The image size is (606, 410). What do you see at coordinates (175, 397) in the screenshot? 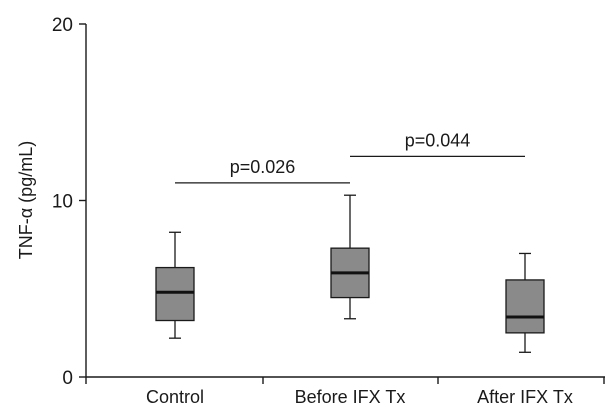
I see `x-category-label: Control` at bounding box center [175, 397].